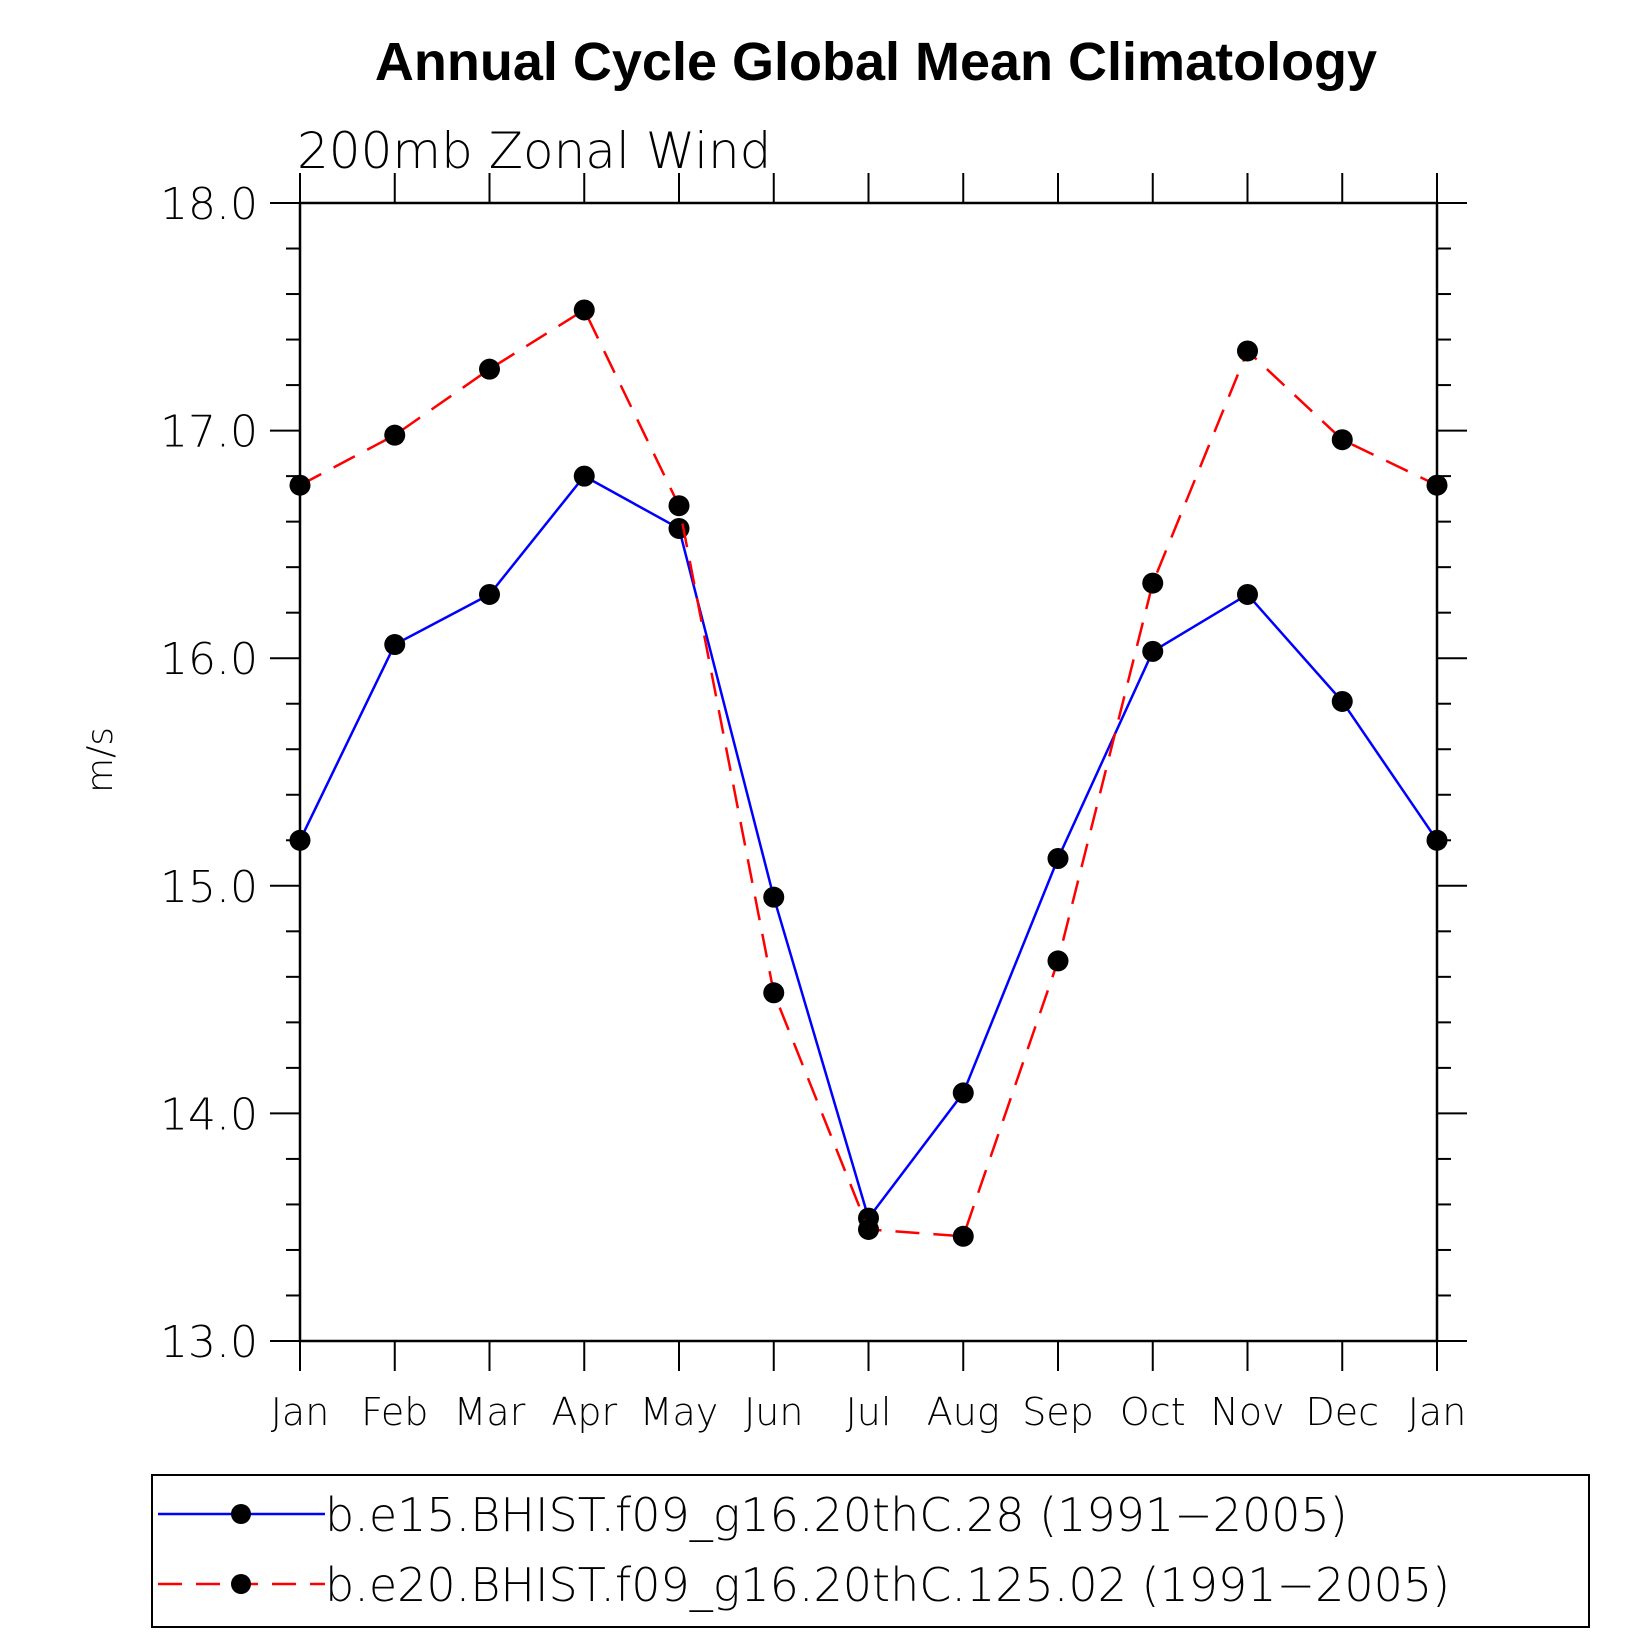 This screenshot has width=1652, height=1652. What do you see at coordinates (869, 1412) in the screenshot?
I see `x-tick-label: Jul` at bounding box center [869, 1412].